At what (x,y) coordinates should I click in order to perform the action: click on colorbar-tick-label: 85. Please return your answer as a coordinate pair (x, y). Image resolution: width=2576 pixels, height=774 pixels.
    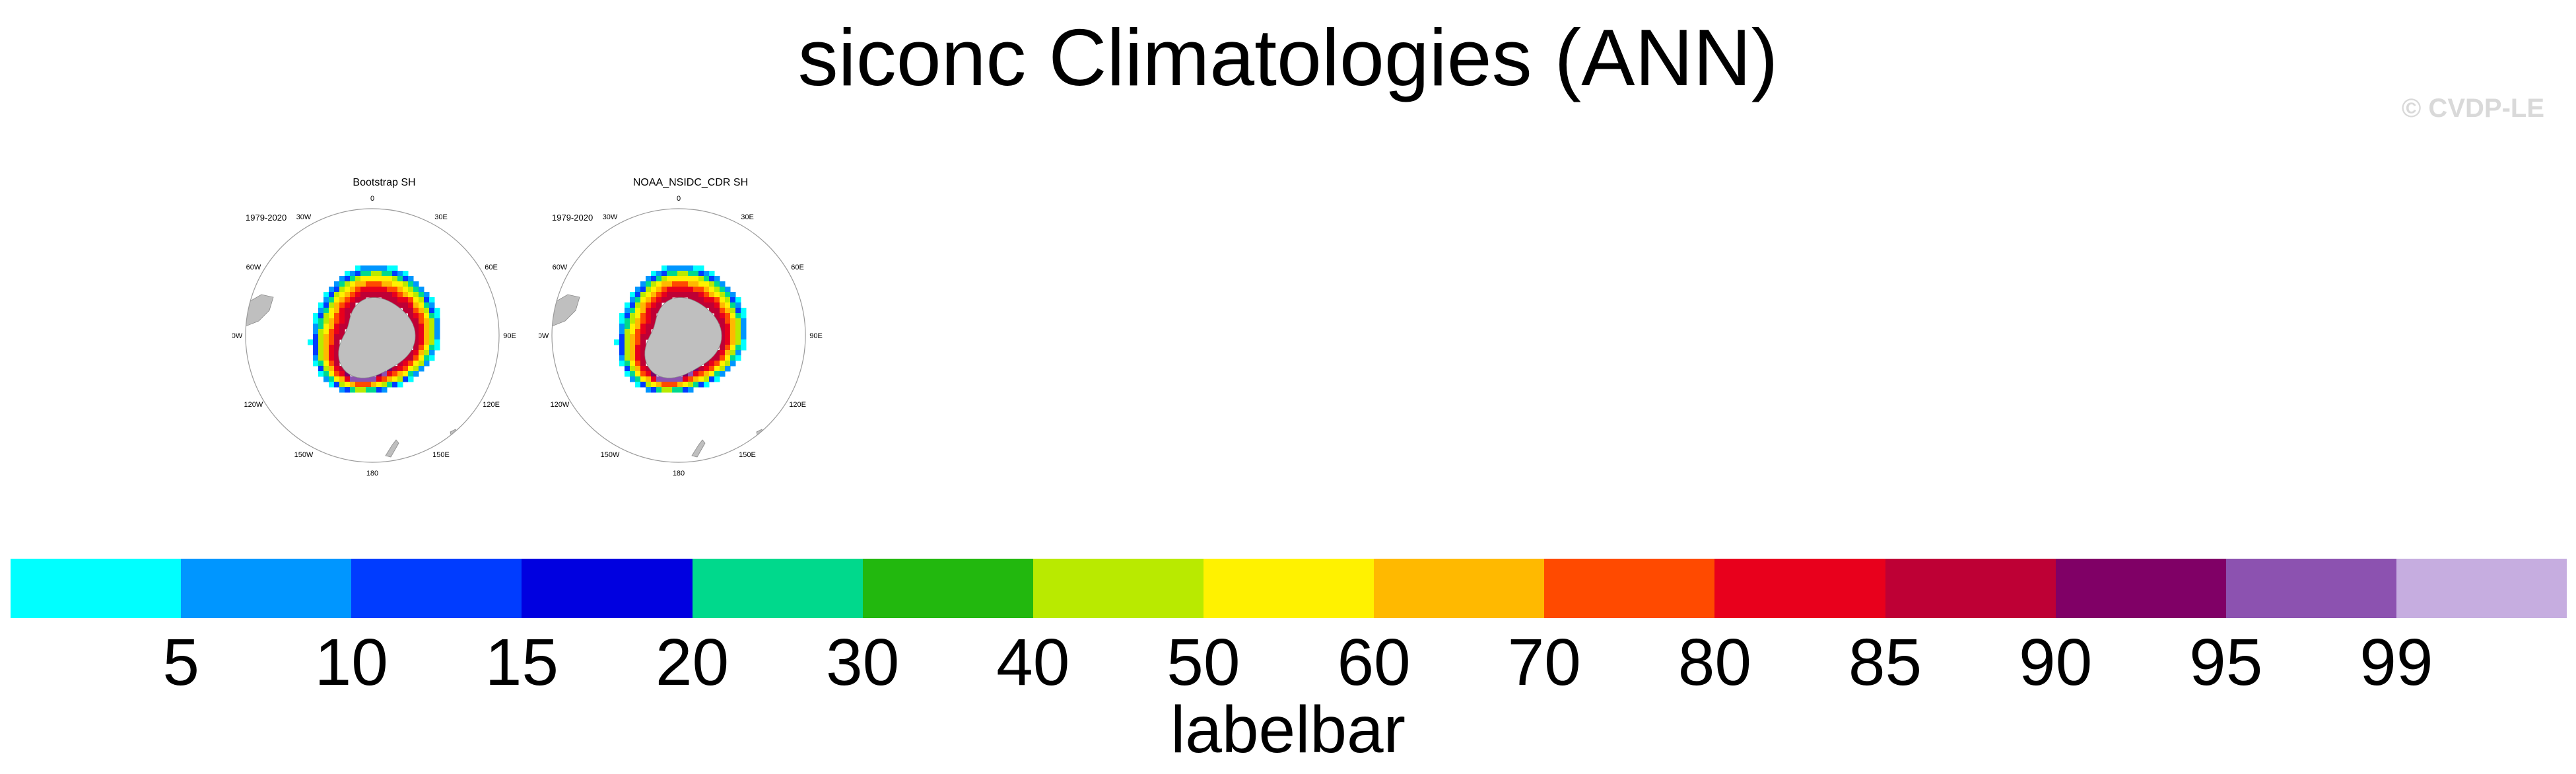
    Looking at the image, I should click on (1885, 662).